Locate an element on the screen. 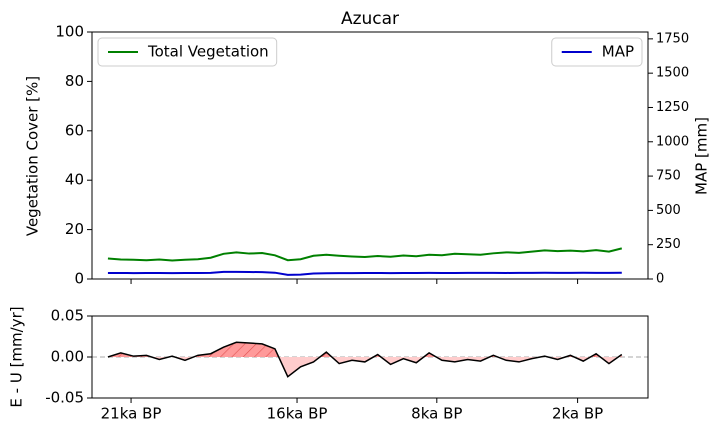 The width and height of the screenshot is (720, 432). x-tick-label: 16ka BP is located at coordinates (297, 414).